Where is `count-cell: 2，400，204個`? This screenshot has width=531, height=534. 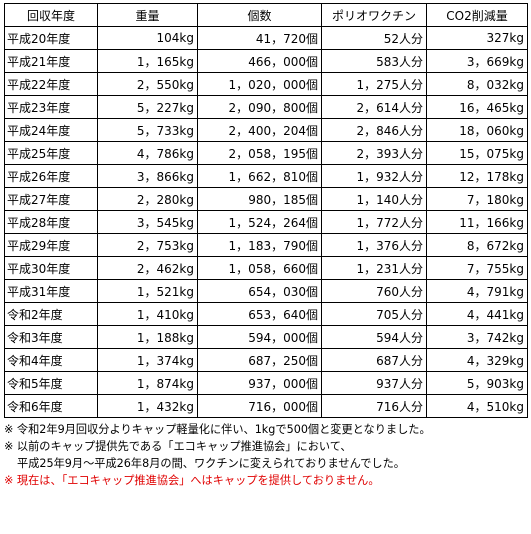 count-cell: 2，400，204個 is located at coordinates (259, 130).